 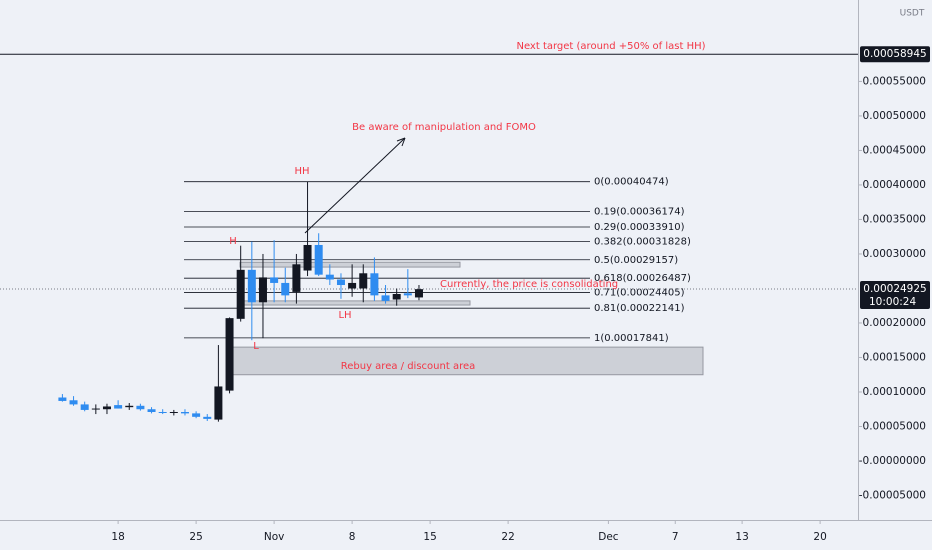 I want to click on annotation: H, so click(x=233, y=241).